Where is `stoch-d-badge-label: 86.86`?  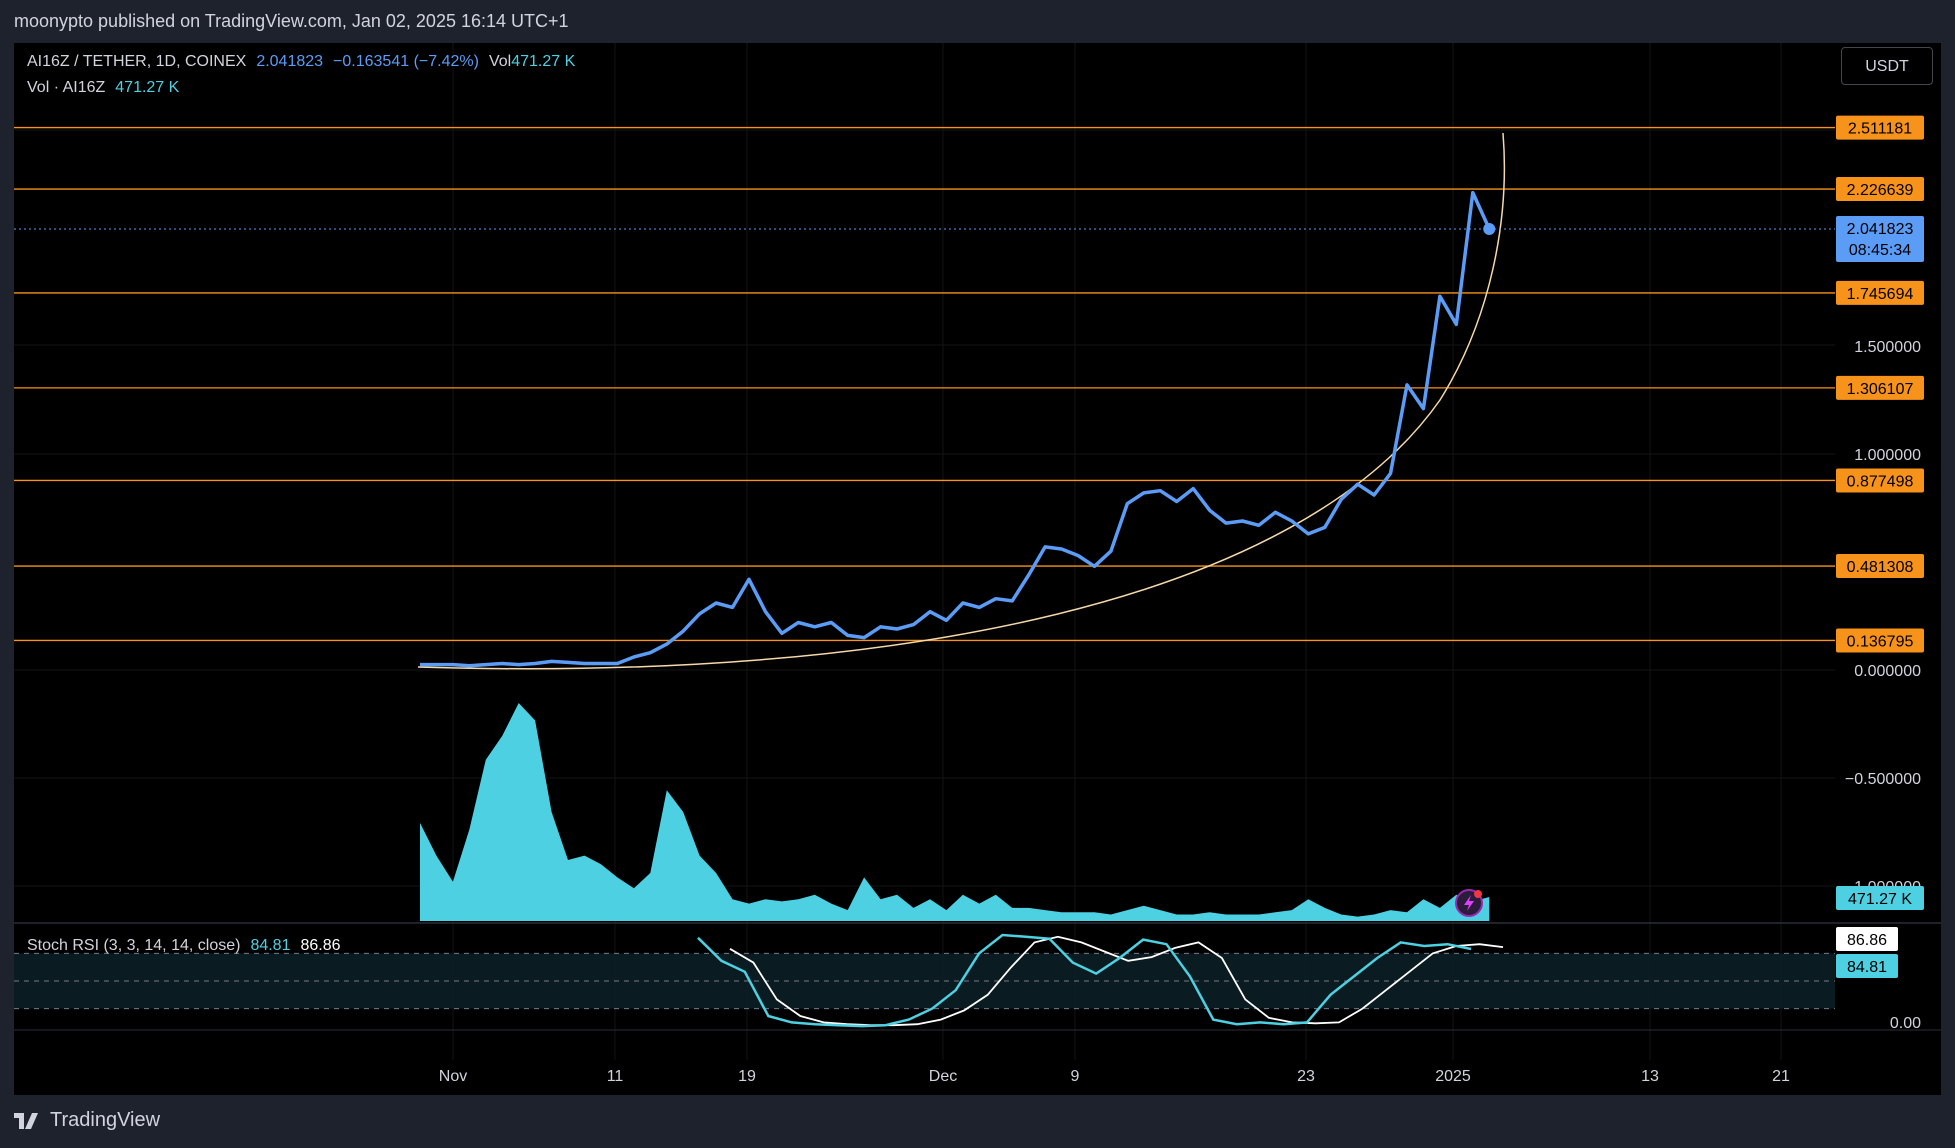
stoch-d-badge-label: 86.86 is located at coordinates (1867, 940).